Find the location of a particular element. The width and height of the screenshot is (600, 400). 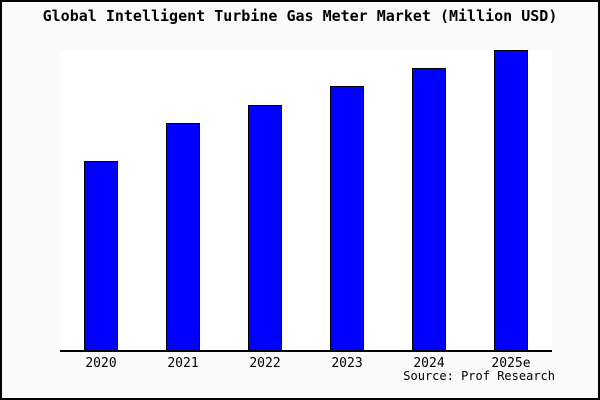

bar-2022 is located at coordinates (265, 227).